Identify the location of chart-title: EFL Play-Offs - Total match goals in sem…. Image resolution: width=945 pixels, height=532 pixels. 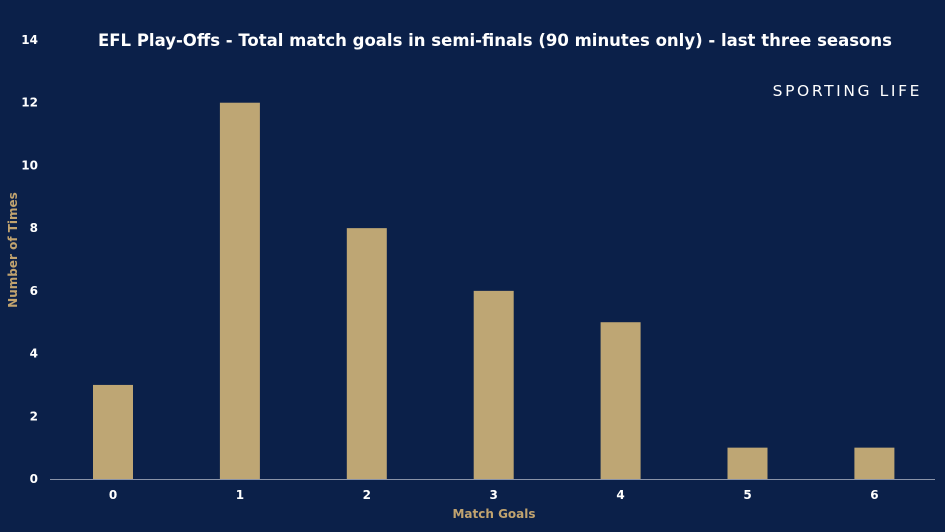
(495, 40).